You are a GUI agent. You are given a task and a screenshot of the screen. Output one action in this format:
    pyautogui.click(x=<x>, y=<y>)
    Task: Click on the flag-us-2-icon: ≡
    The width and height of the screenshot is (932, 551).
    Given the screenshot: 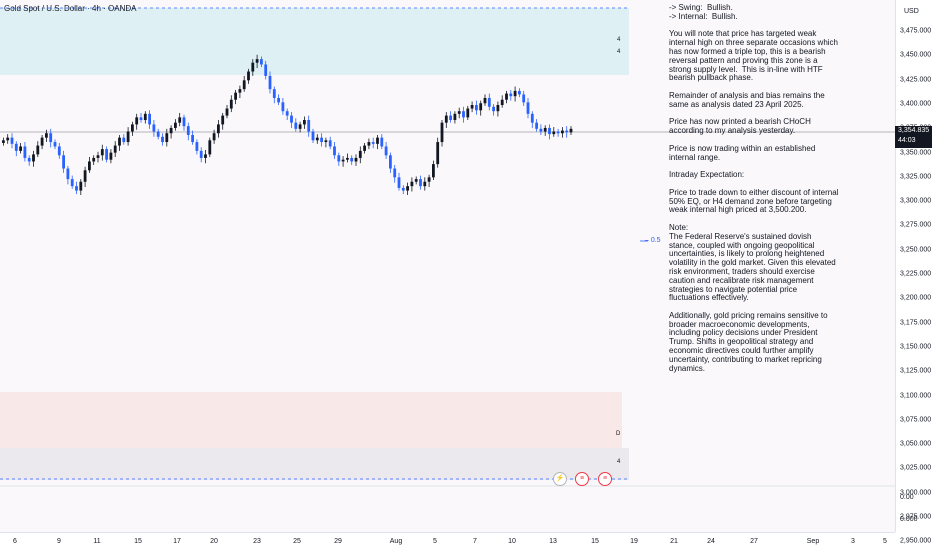 What is the action you would take?
    pyautogui.click(x=605, y=479)
    